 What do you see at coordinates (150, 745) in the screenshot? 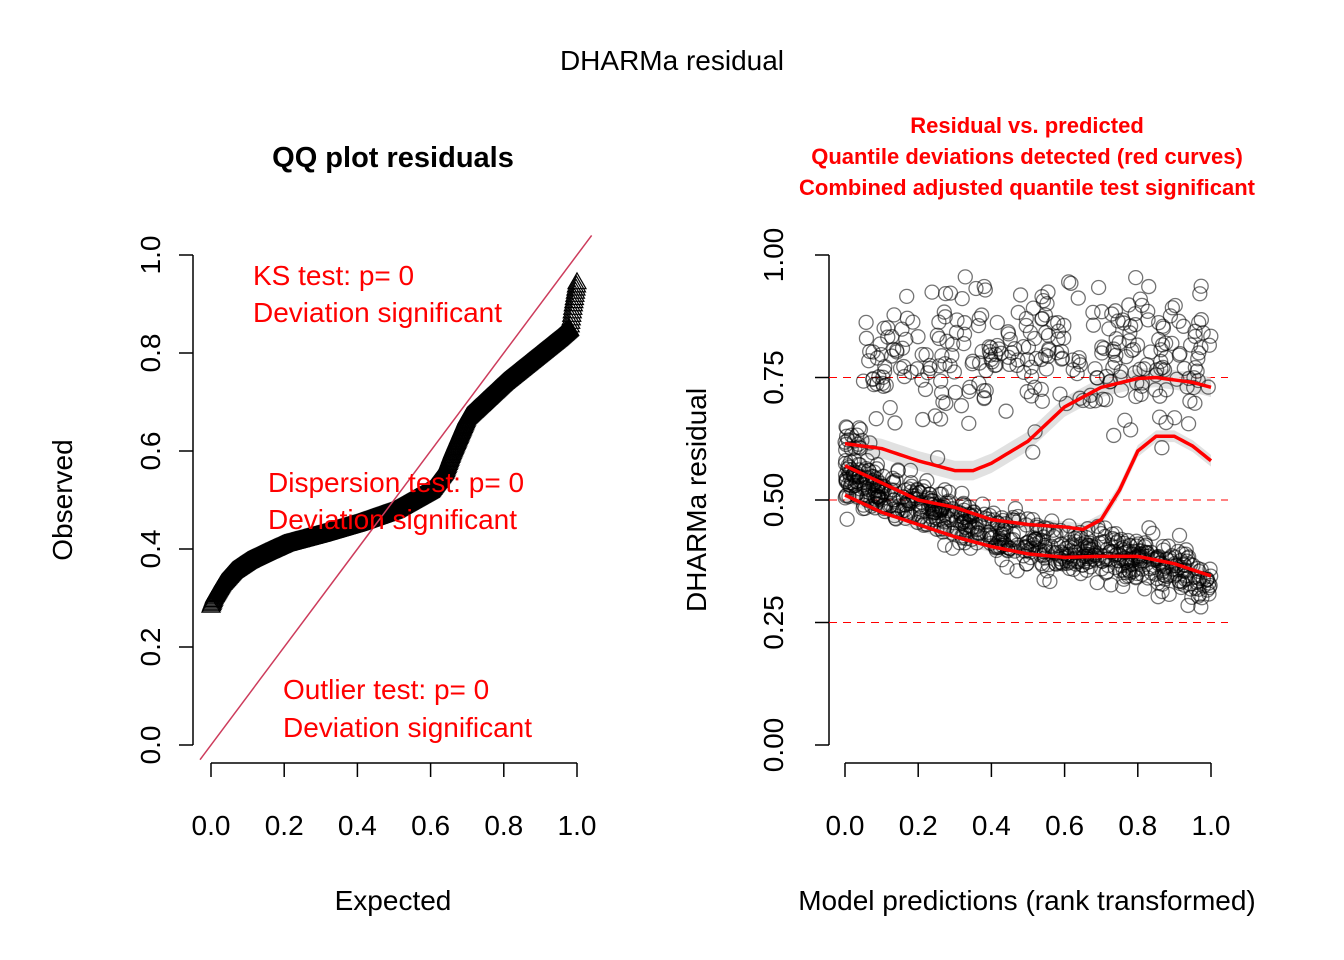
I see `qq-y-tick-label-0: 0.0` at bounding box center [150, 745].